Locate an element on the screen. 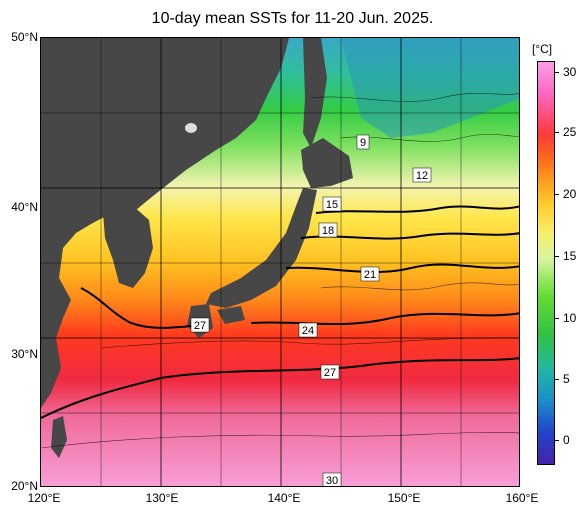 The height and width of the screenshot is (512, 585). contour-label-21: 21 is located at coordinates (370, 274).